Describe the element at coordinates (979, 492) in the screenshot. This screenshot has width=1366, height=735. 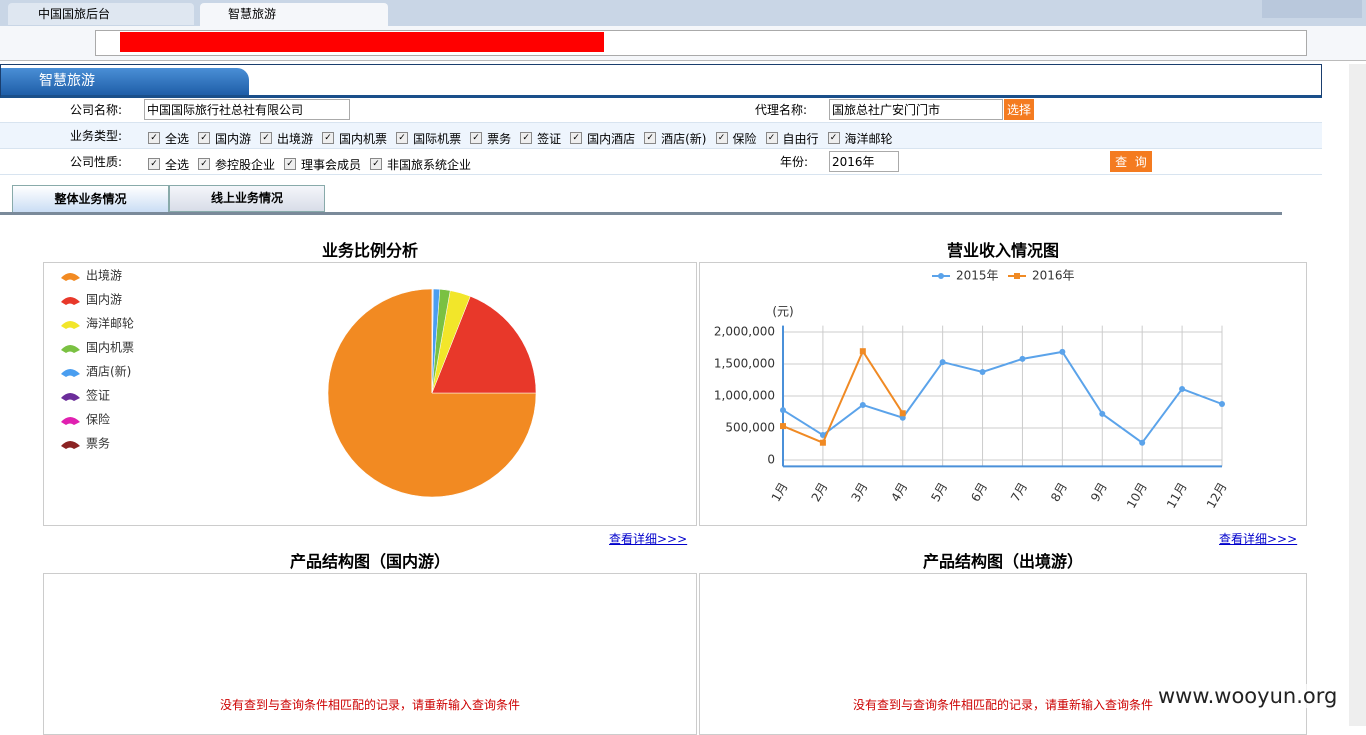
I see `x-tick-label: 6月` at that location.